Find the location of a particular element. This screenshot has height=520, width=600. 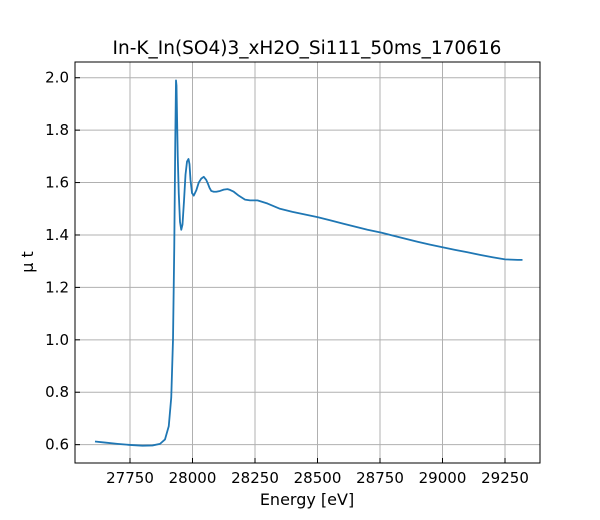

x-tick-label: 27750 is located at coordinates (130, 478).